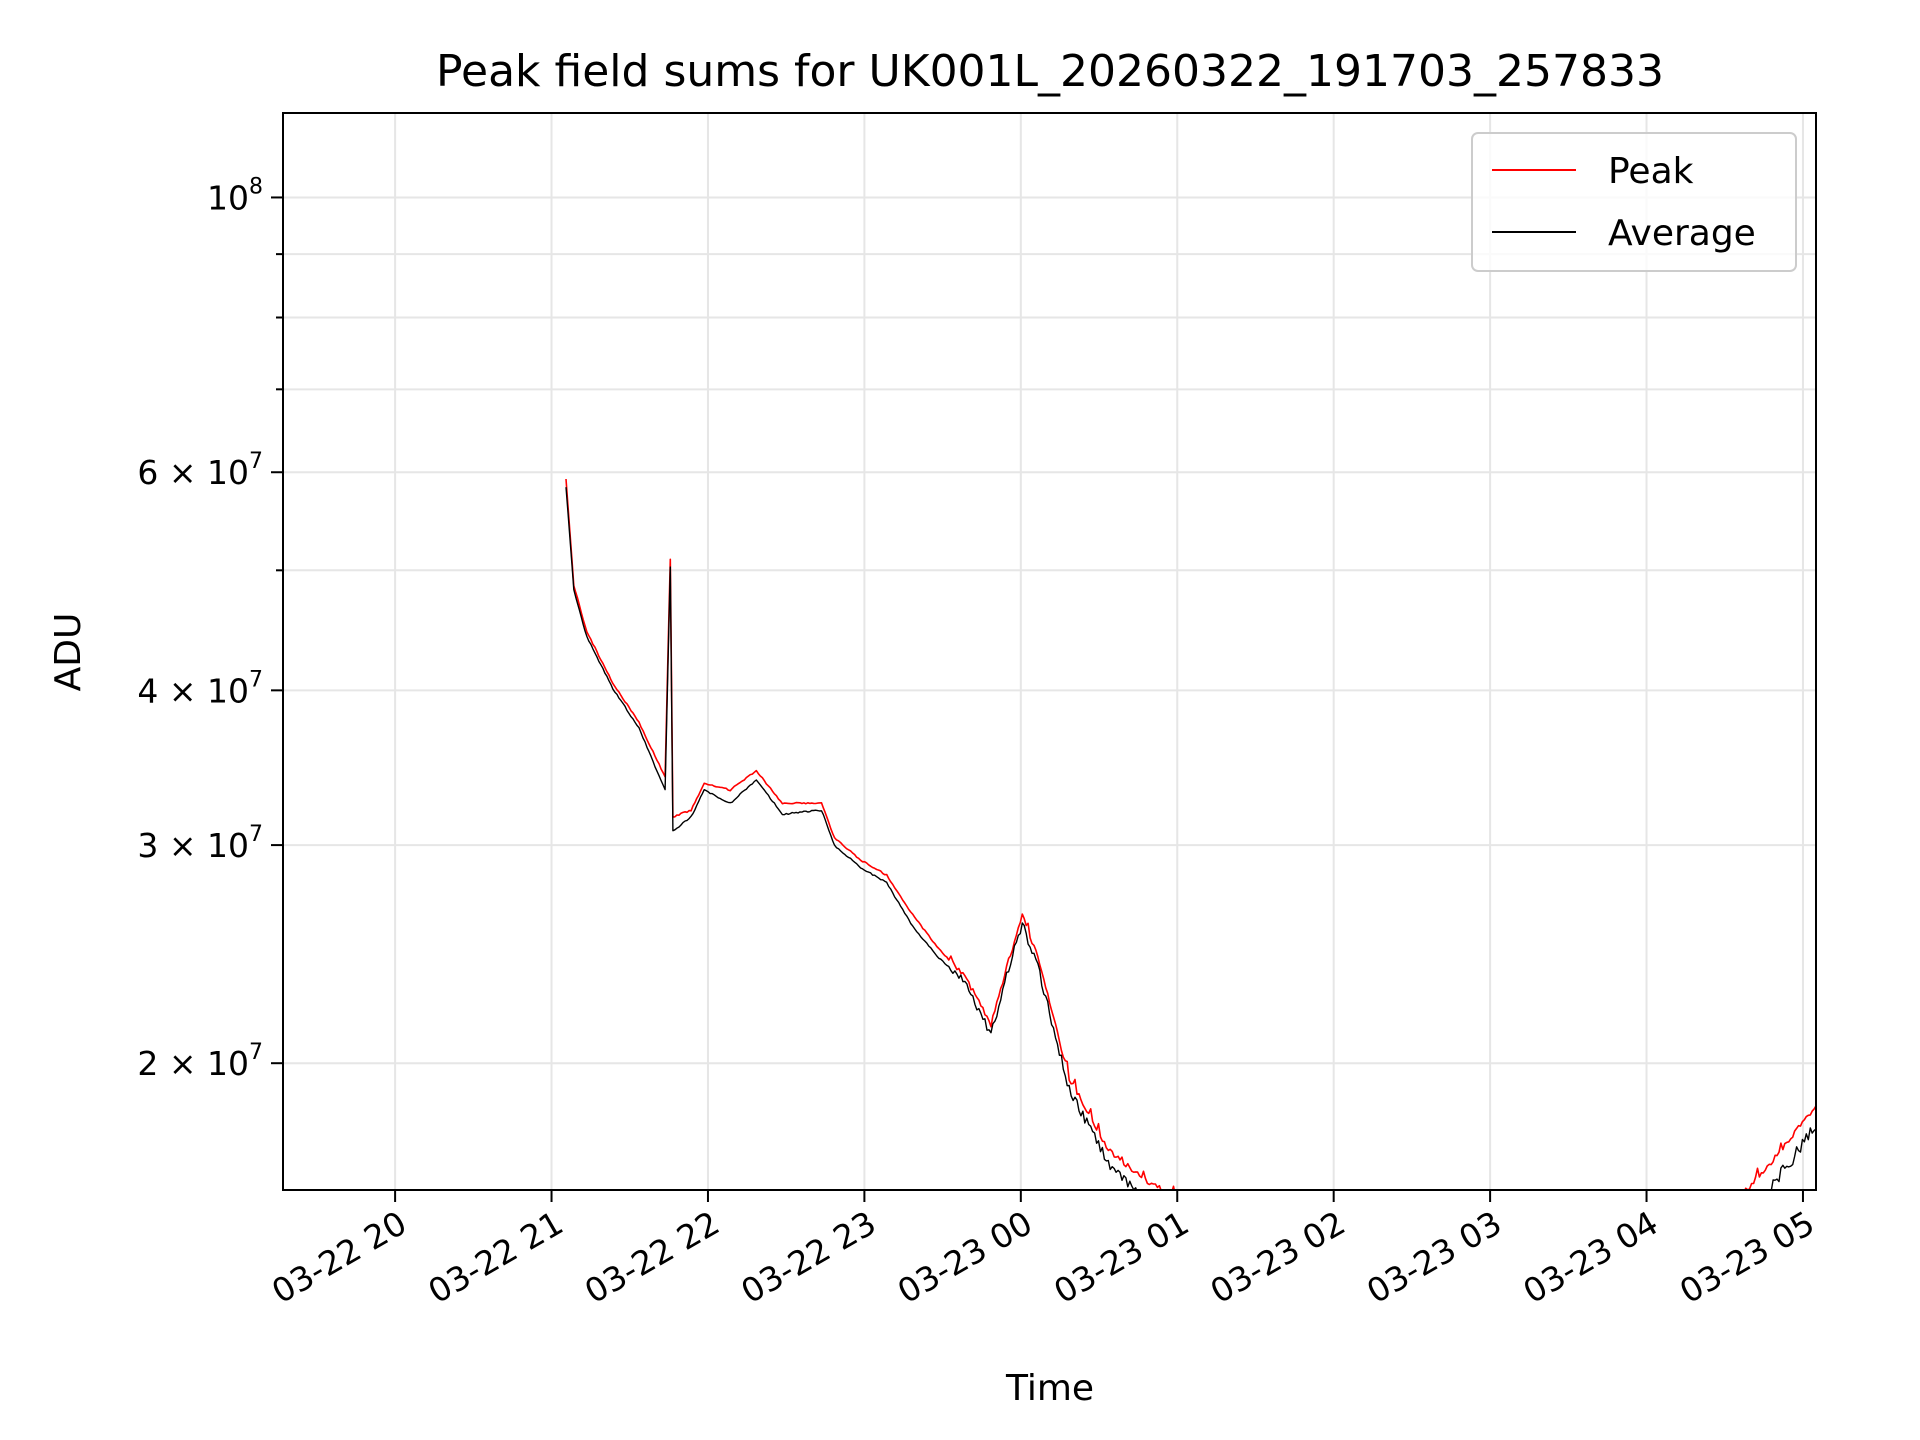 This screenshot has height=1440, width=1920. I want to click on y-tick-label: 3 × 107, so click(200, 843).